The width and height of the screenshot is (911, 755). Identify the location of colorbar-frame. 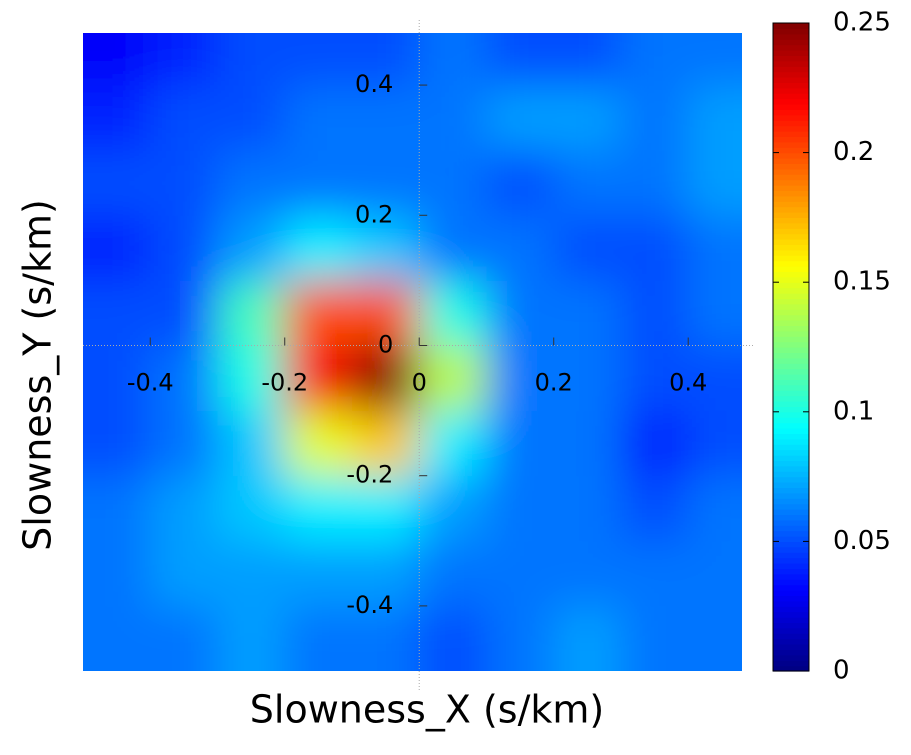
(791, 347).